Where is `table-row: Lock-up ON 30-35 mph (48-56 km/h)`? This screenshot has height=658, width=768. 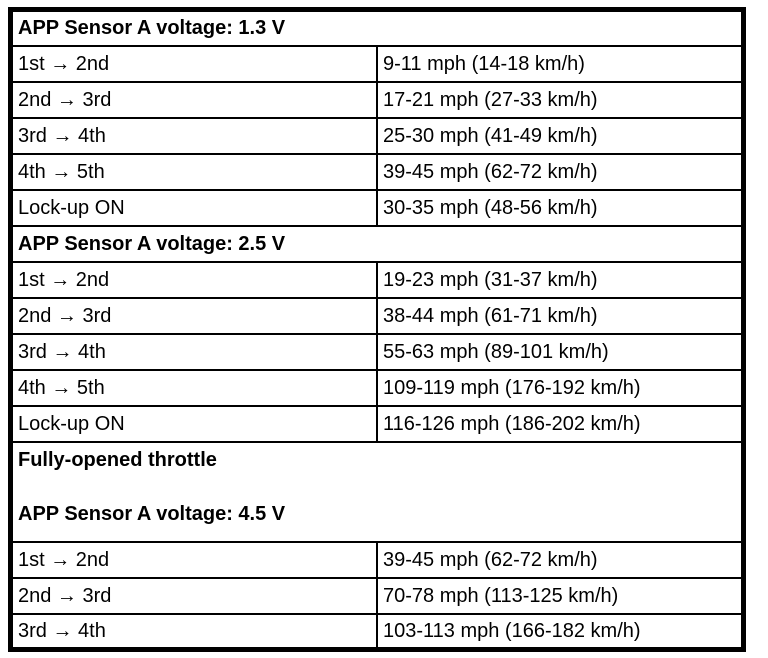
table-row: Lock-up ON 30-35 mph (48-56 km/h) is located at coordinates (377, 207).